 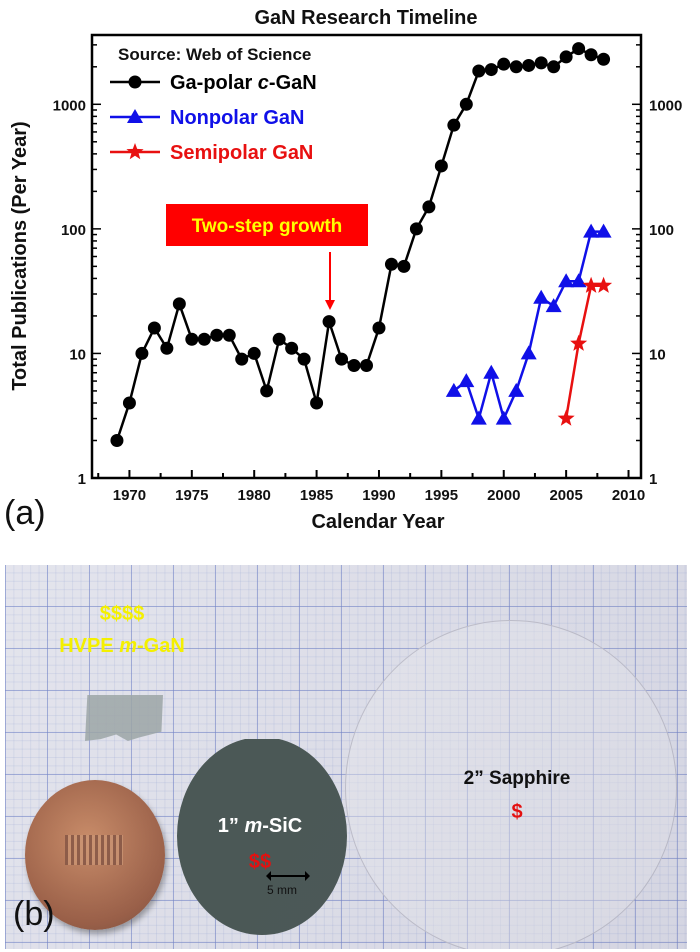 I want to click on x-tick-label: 2005, so click(x=565, y=495).